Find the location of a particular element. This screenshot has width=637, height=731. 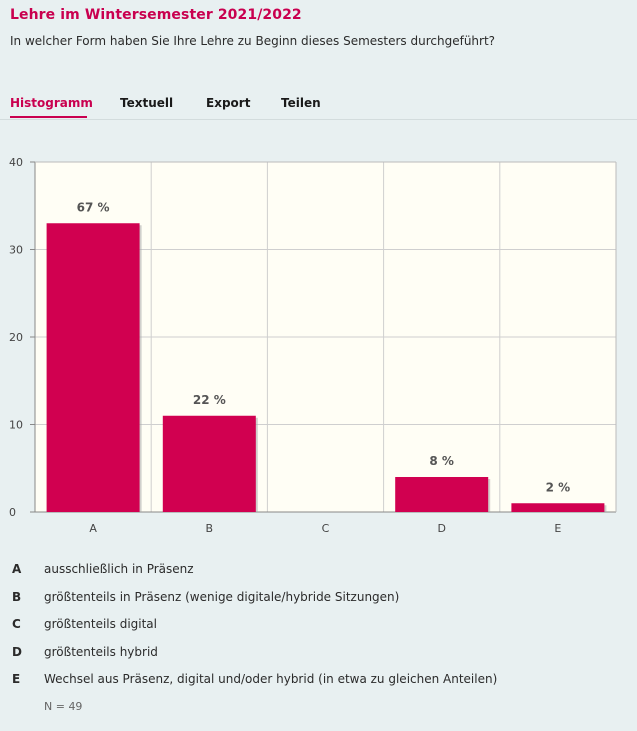

page-title: Lehre im Wintersemester 2021/2022 is located at coordinates (156, 15).